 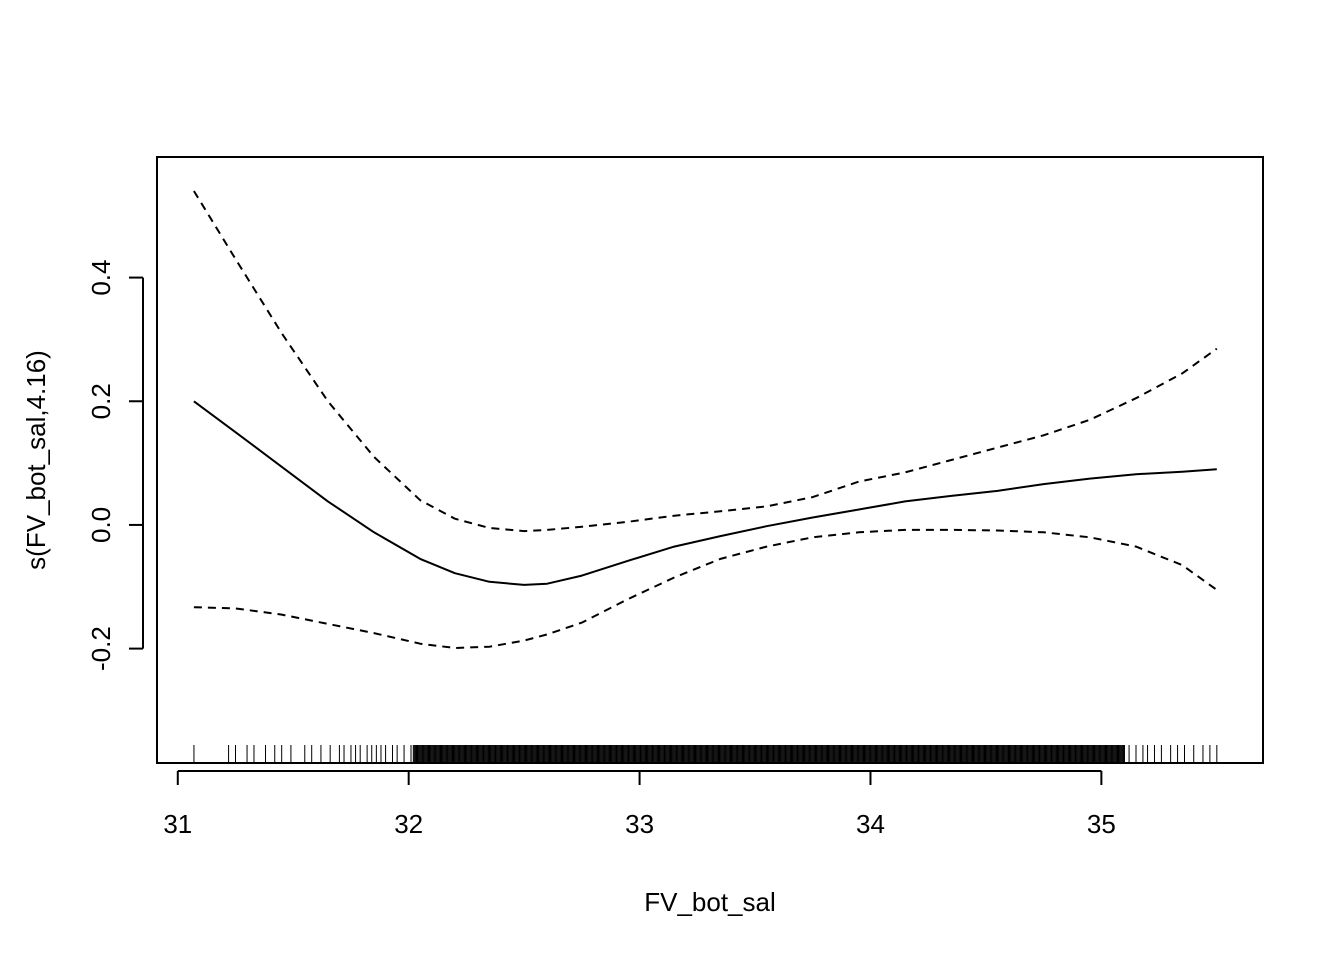 I want to click on x-tick-label: 32, so click(x=408, y=824).